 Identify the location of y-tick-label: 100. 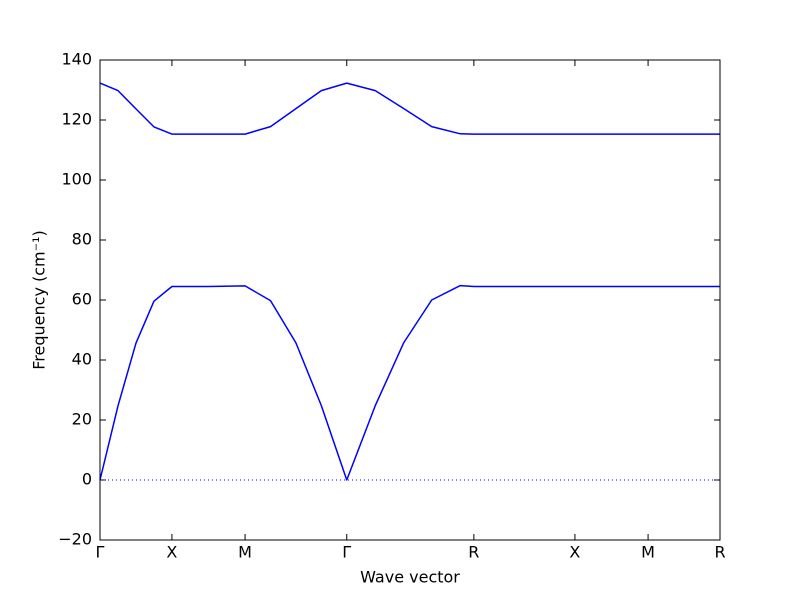
(76, 179).